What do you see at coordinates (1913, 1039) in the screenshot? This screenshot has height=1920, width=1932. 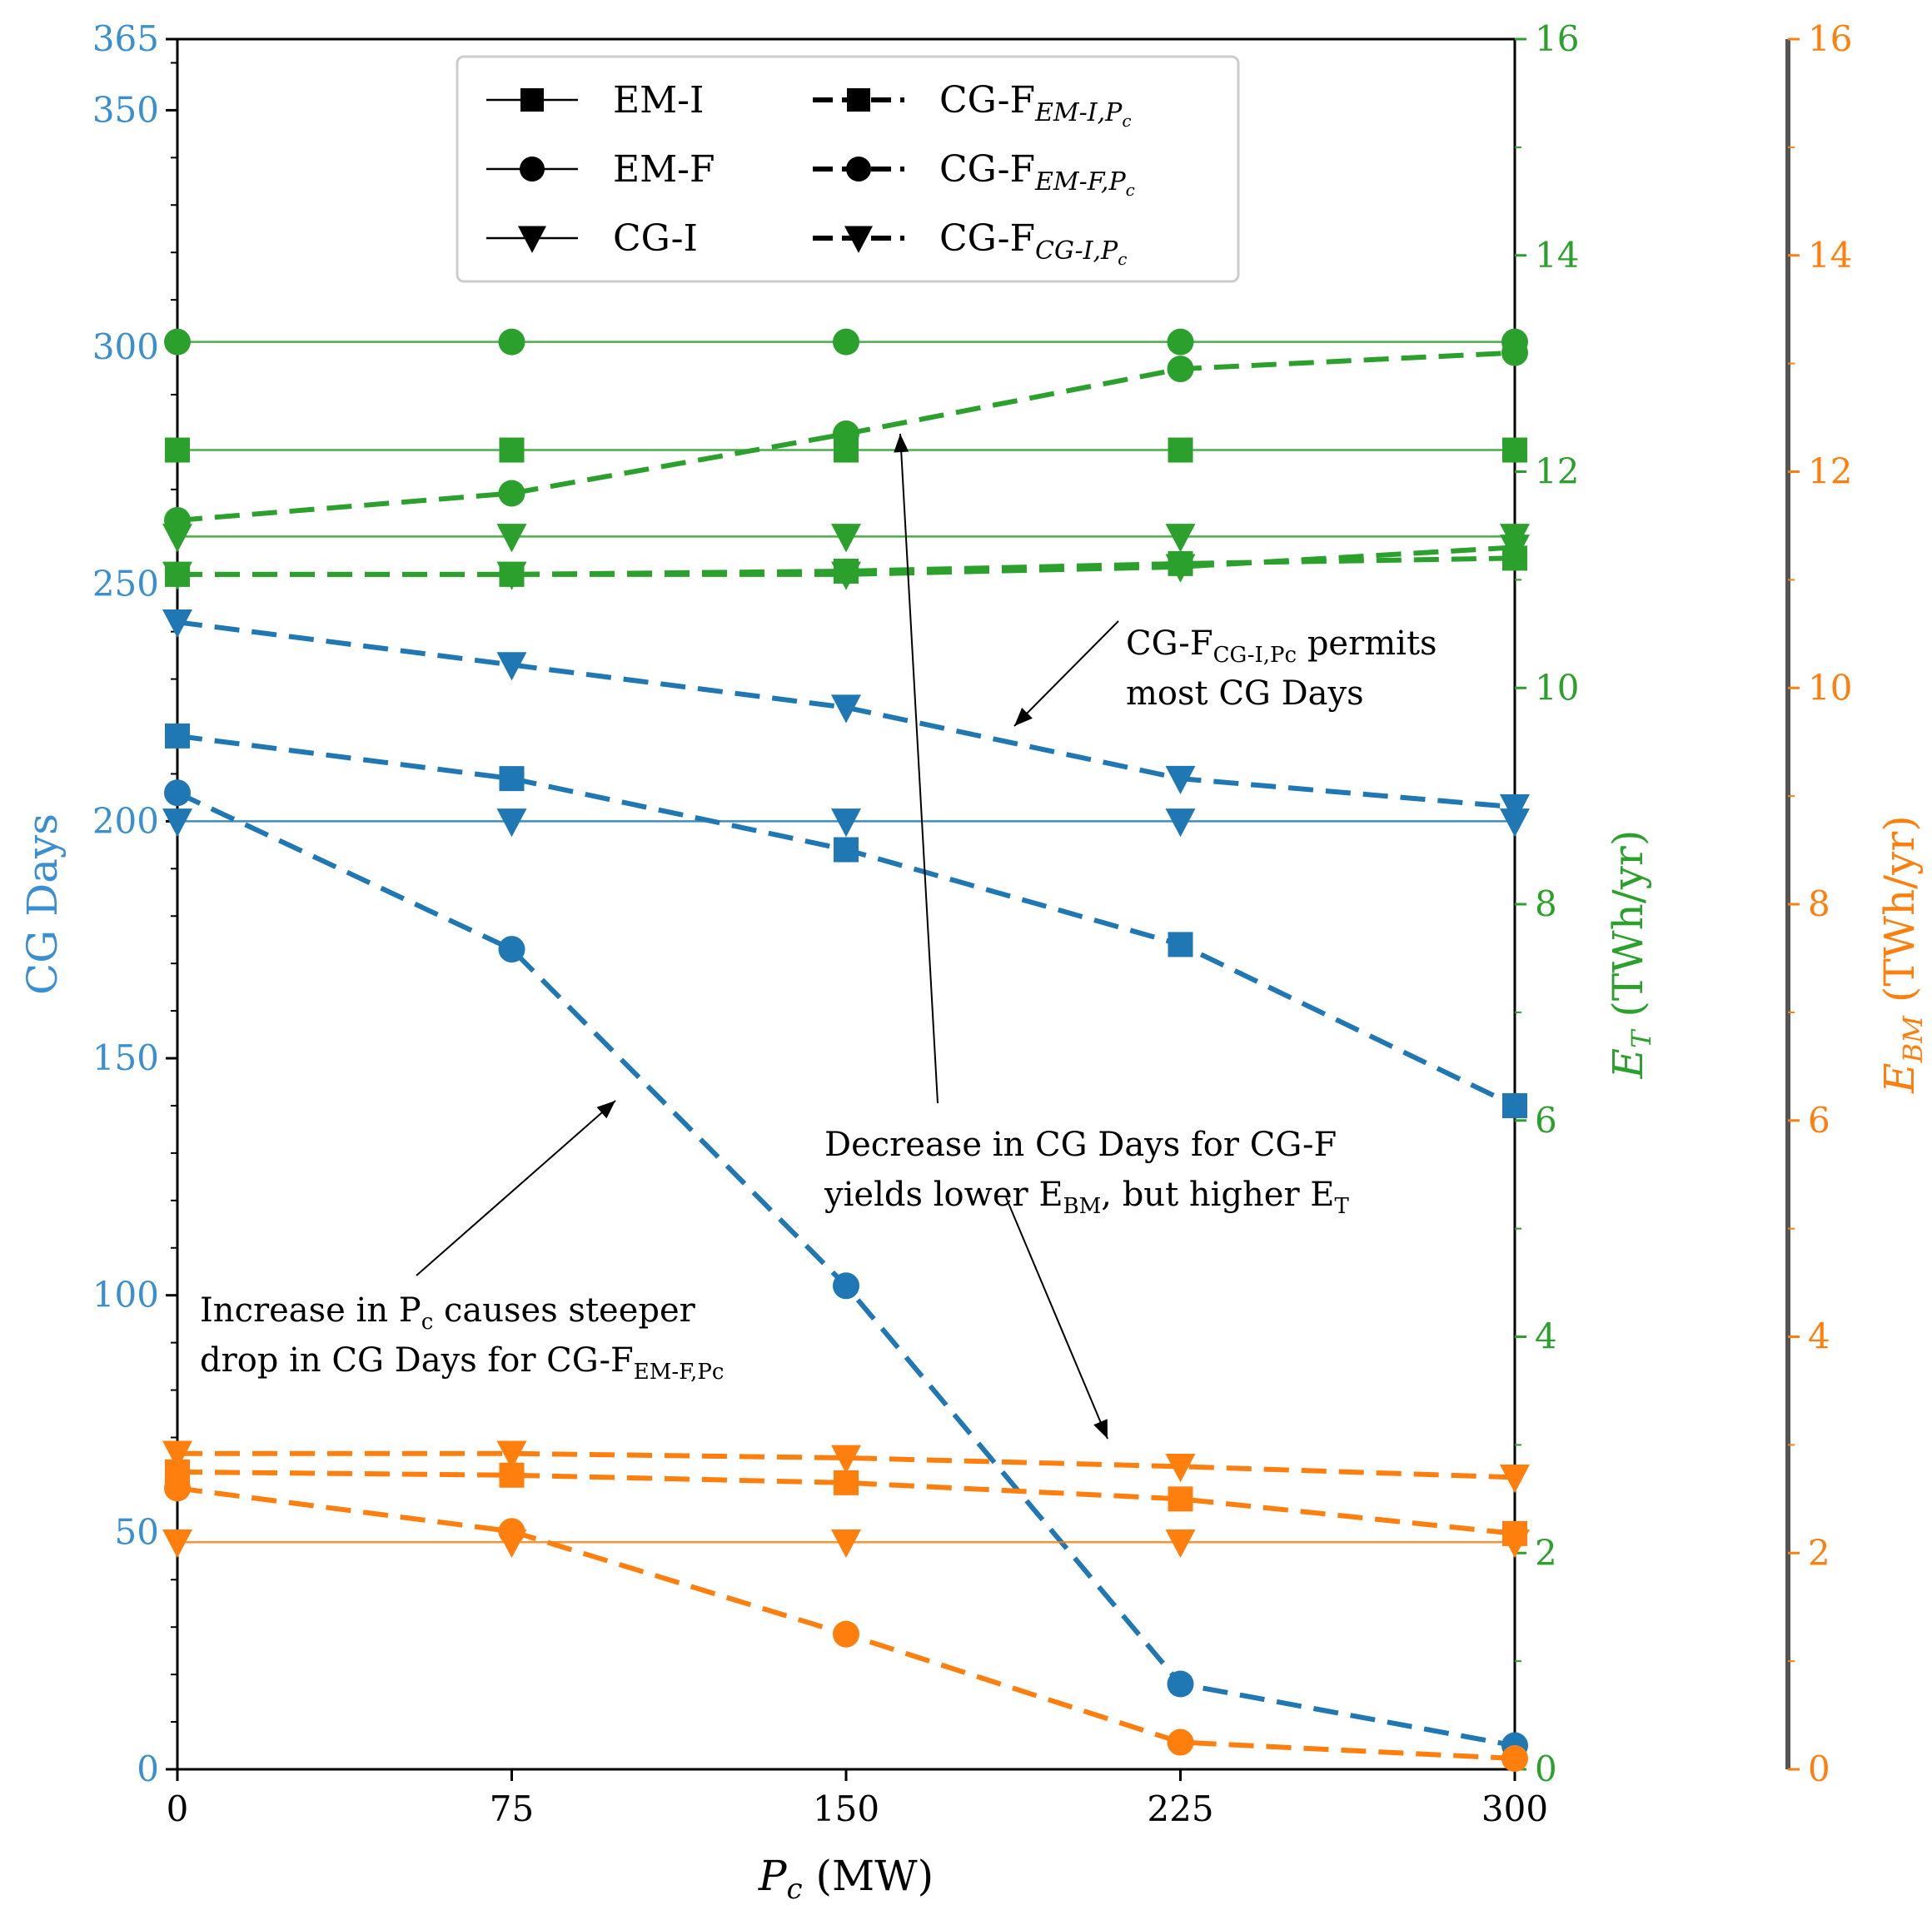 I see `right2-y-axis-label-subscript: BM` at bounding box center [1913, 1039].